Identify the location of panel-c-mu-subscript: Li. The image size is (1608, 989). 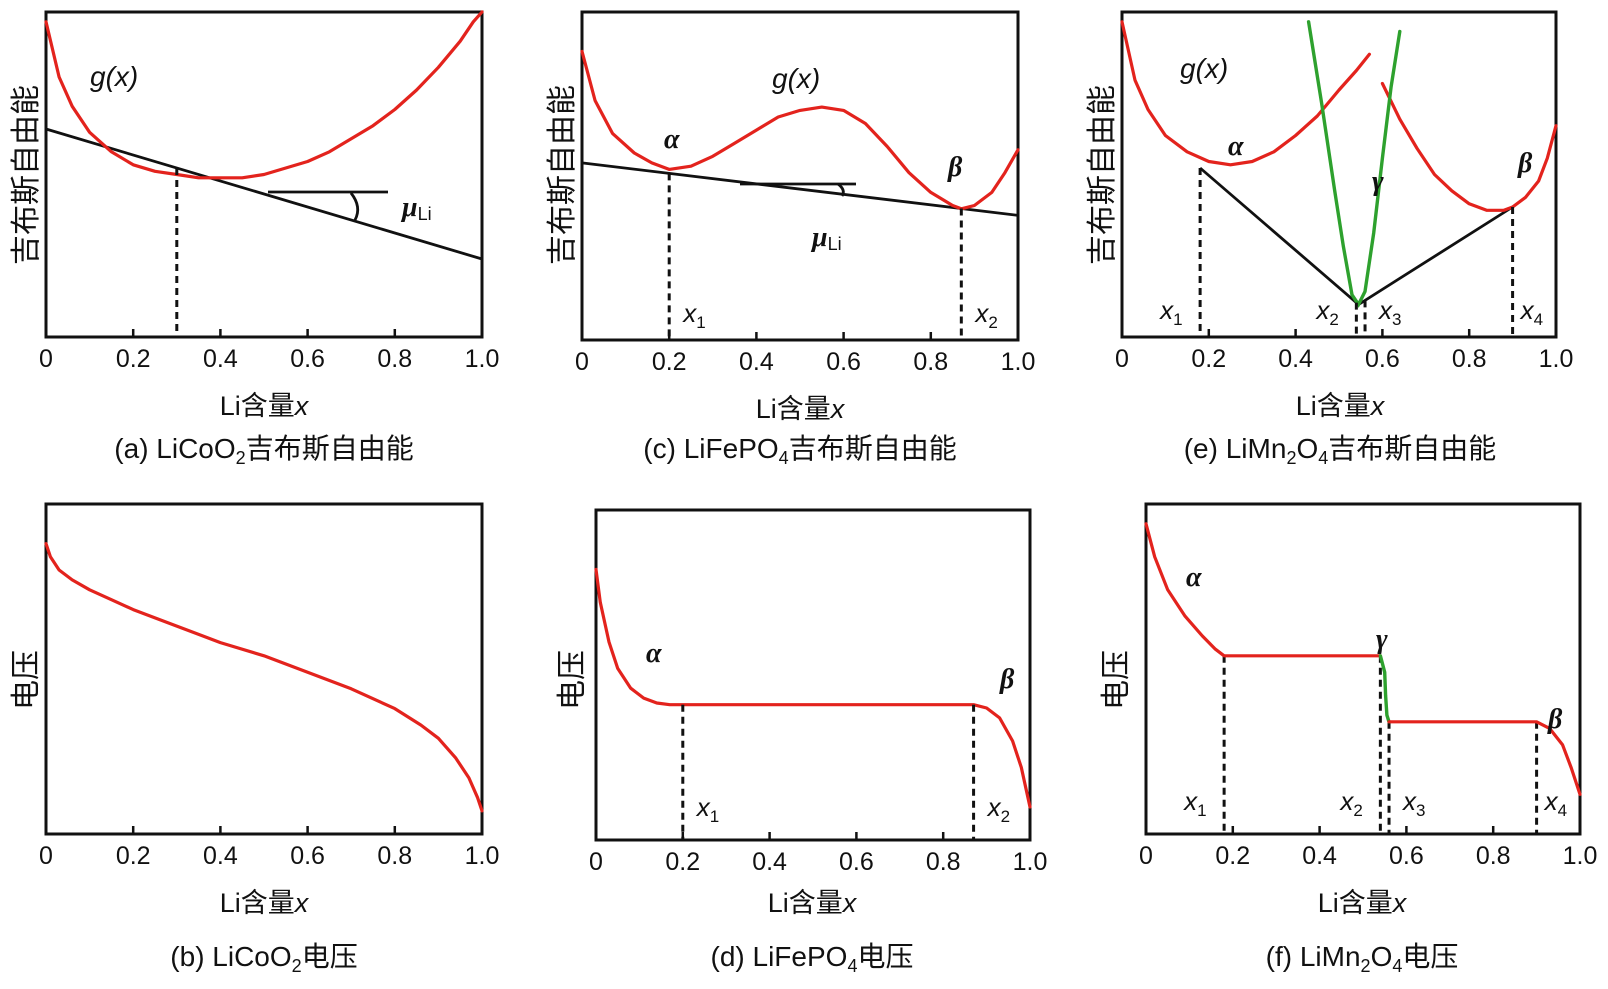
(835, 244).